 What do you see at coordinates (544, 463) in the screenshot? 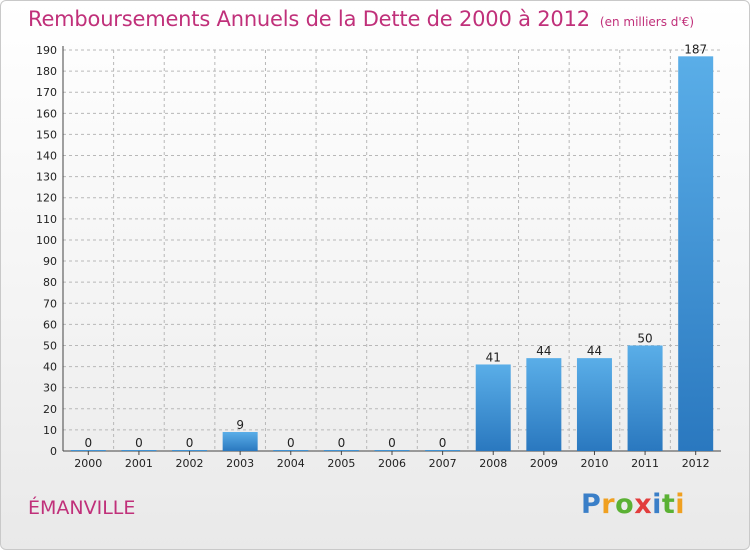
I see `x-tick-label: 2009` at bounding box center [544, 463].